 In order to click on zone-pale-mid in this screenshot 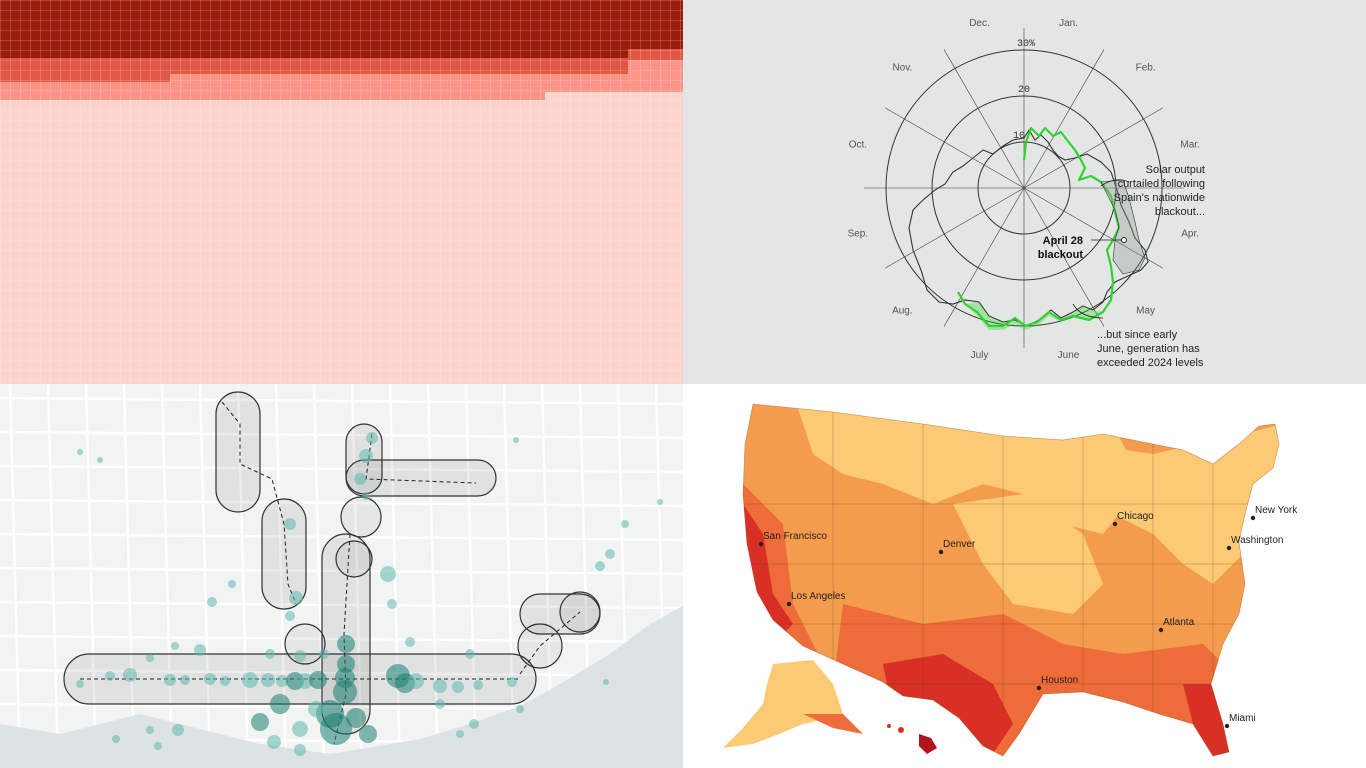, I will do `click(1028, 554)`.